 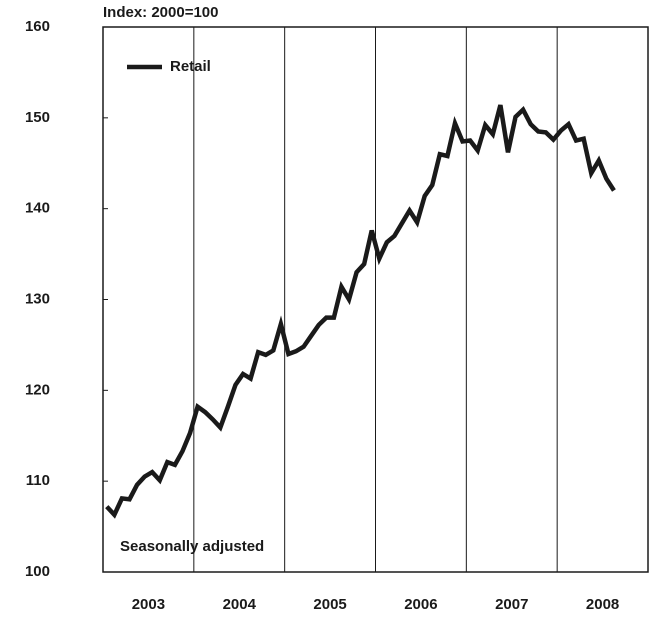 What do you see at coordinates (37, 26) in the screenshot?
I see `y-tick-label: 160` at bounding box center [37, 26].